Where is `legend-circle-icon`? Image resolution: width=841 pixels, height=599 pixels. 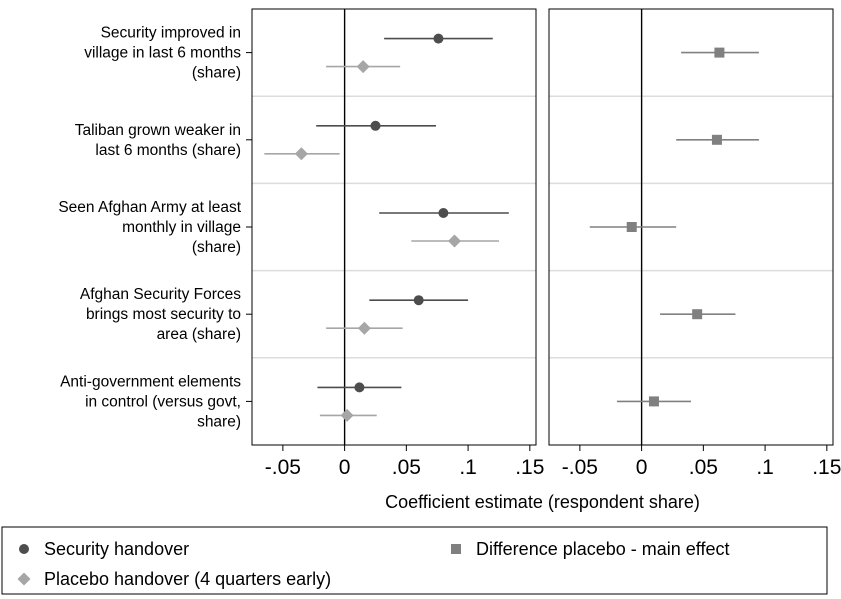 legend-circle-icon is located at coordinates (24, 549).